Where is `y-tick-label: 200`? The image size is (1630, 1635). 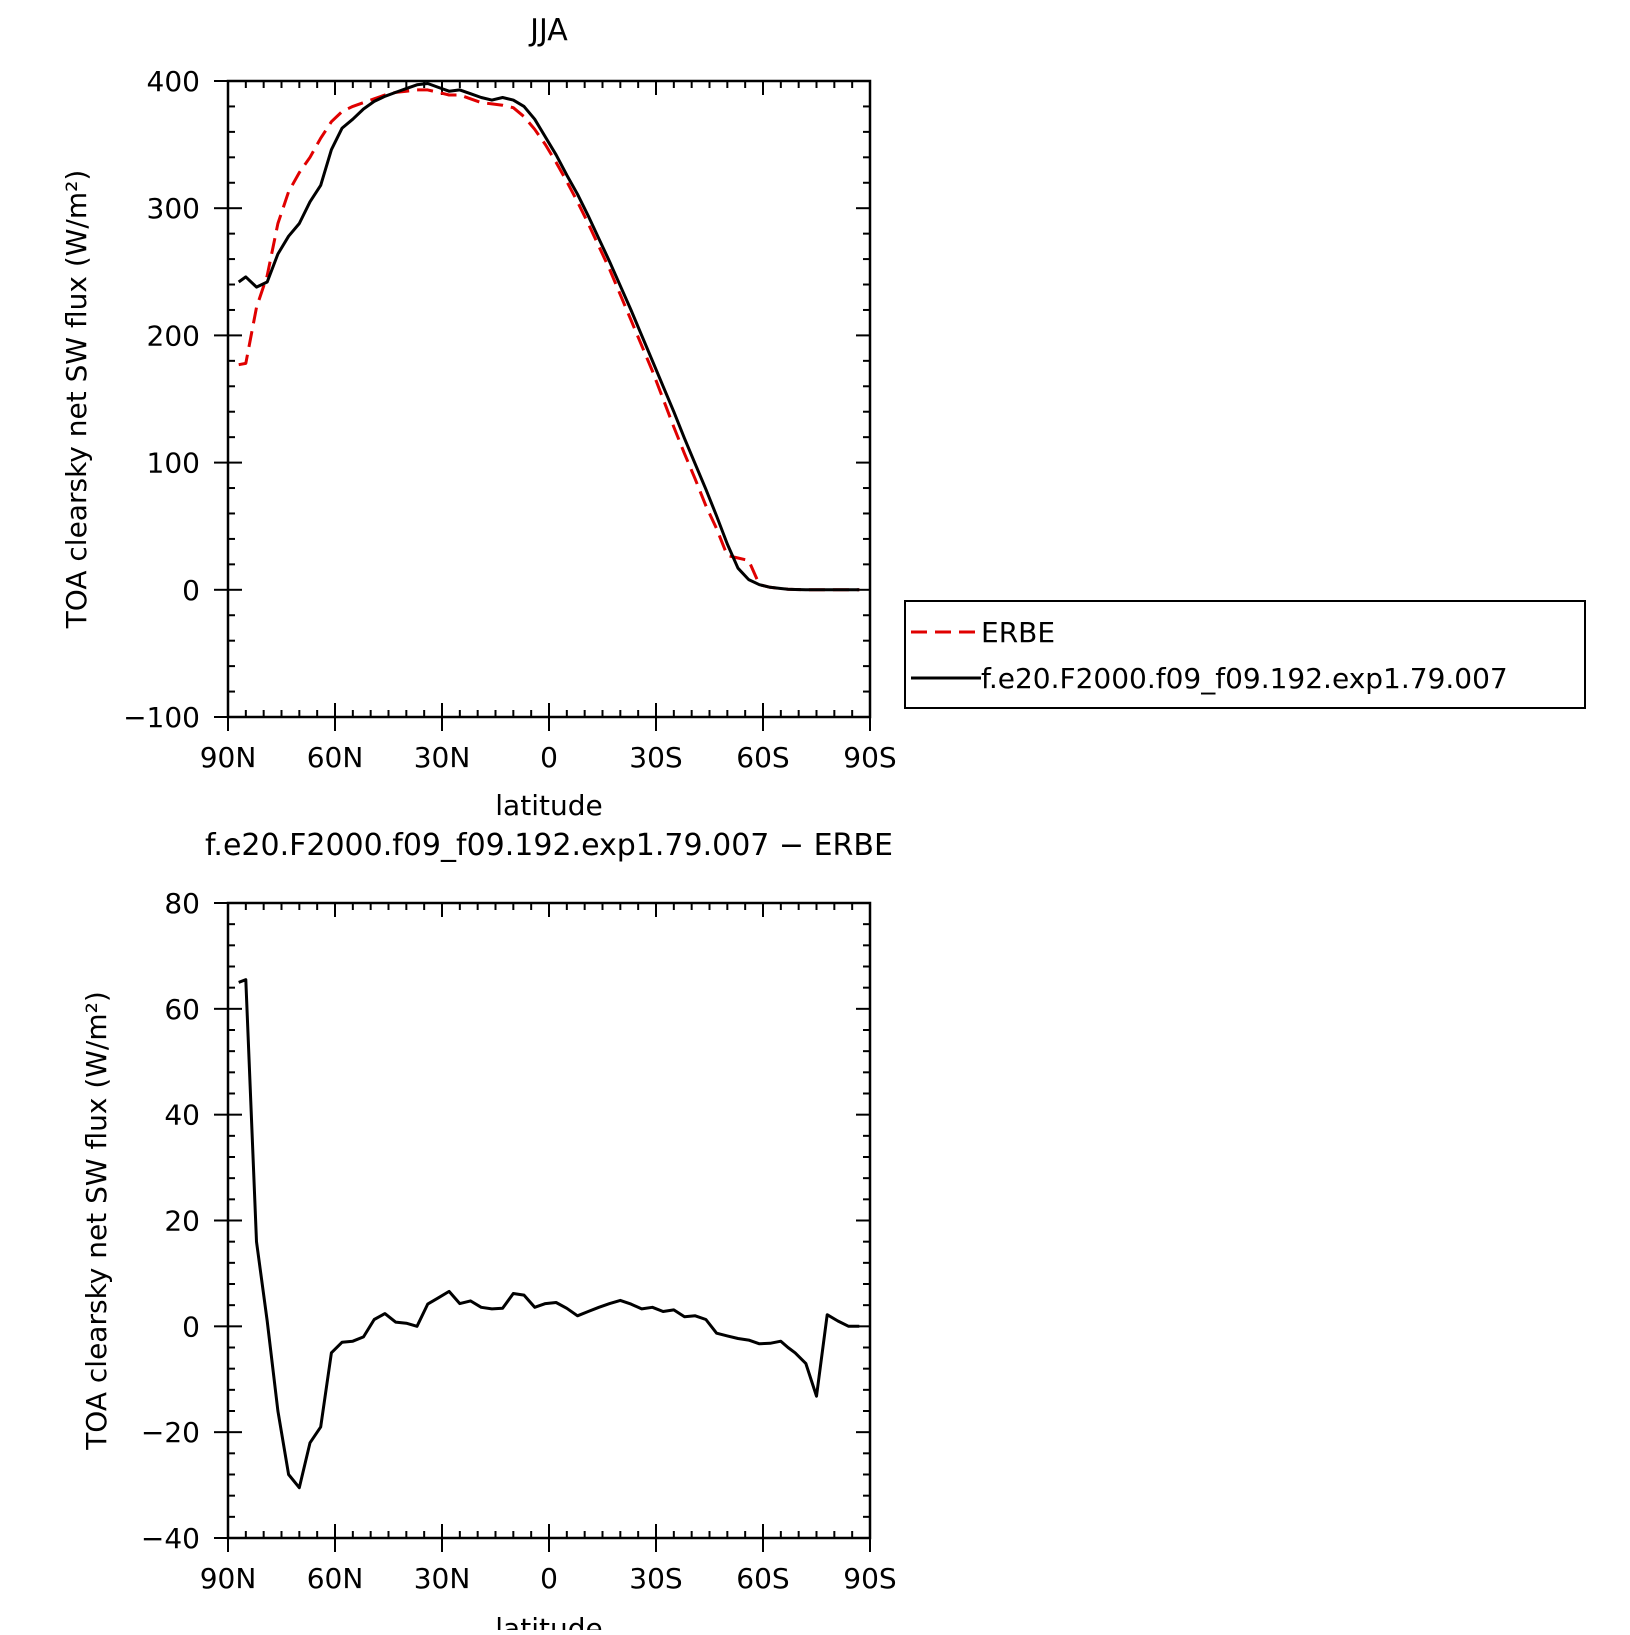
y-tick-label: 200 is located at coordinates (173, 335).